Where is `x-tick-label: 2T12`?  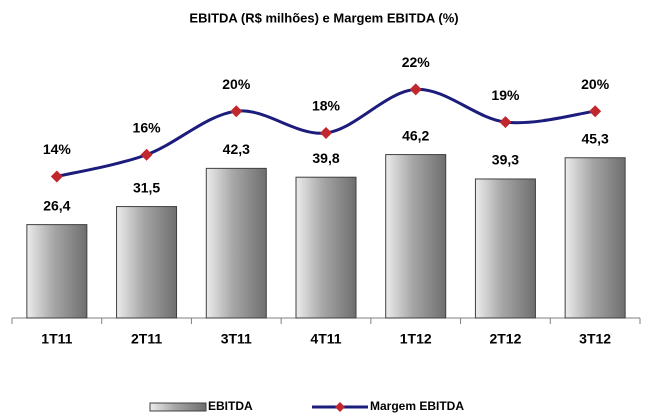
x-tick-label: 2T12 is located at coordinates (505, 339).